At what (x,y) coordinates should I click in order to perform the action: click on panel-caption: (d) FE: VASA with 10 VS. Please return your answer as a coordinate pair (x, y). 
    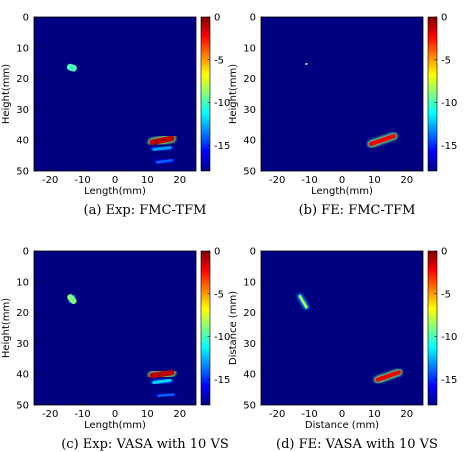
    Looking at the image, I should click on (357, 444).